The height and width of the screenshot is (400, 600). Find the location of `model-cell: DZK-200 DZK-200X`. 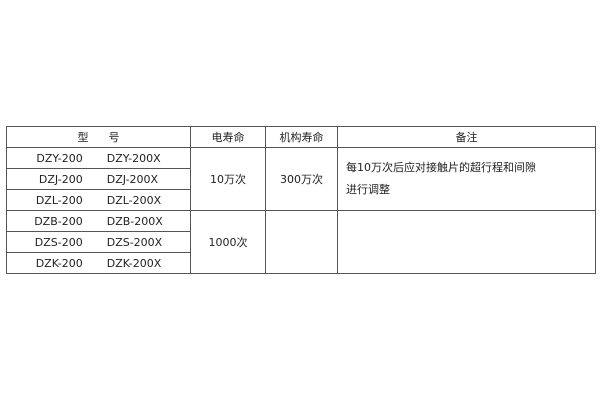

model-cell: DZK-200 DZK-200X is located at coordinates (98, 263).